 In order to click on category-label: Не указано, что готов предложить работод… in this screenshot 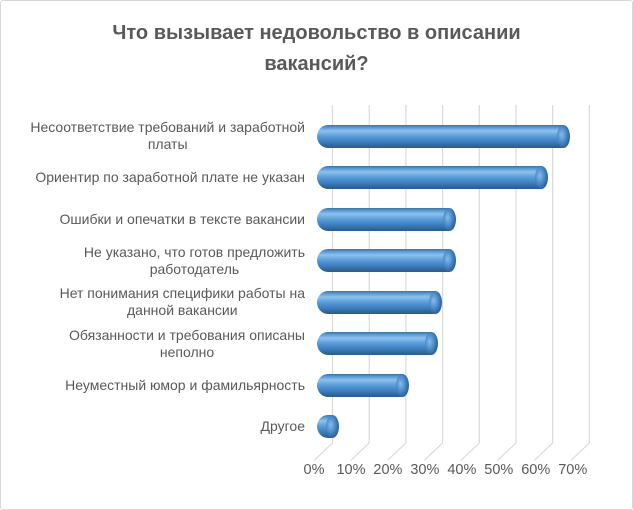, I will do `click(194, 260)`.